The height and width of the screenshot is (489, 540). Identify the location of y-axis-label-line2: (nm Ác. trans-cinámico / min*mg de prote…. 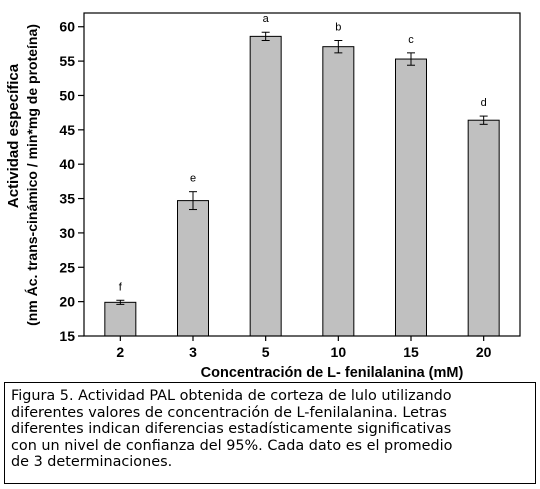
(32, 175).